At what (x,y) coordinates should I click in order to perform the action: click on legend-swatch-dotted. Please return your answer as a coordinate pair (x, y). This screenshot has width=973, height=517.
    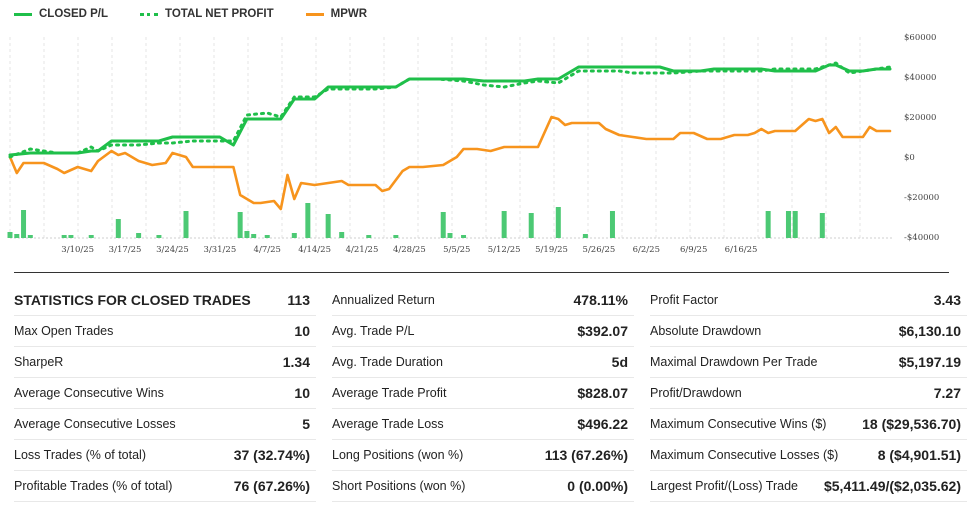
    Looking at the image, I should click on (149, 14).